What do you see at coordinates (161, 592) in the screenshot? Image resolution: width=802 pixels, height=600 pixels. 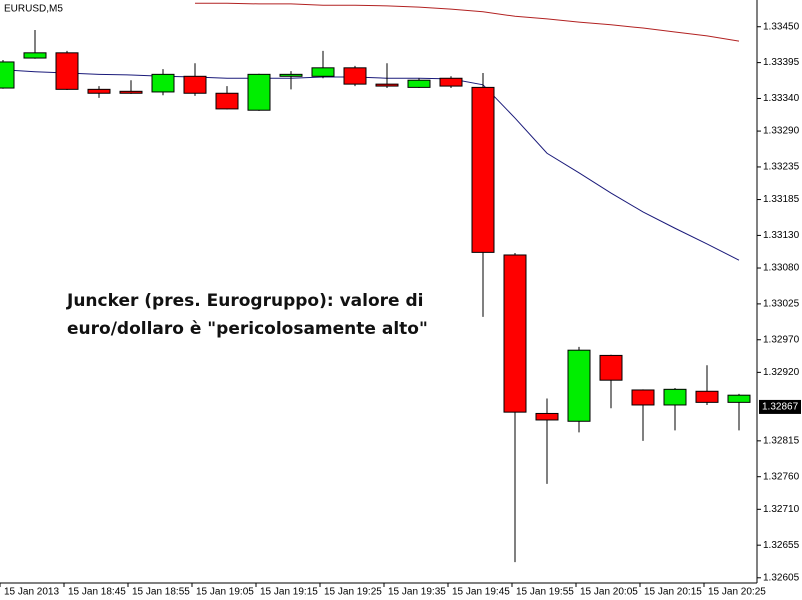 I see `x-tick-label: 15 Jan 18:55` at bounding box center [161, 592].